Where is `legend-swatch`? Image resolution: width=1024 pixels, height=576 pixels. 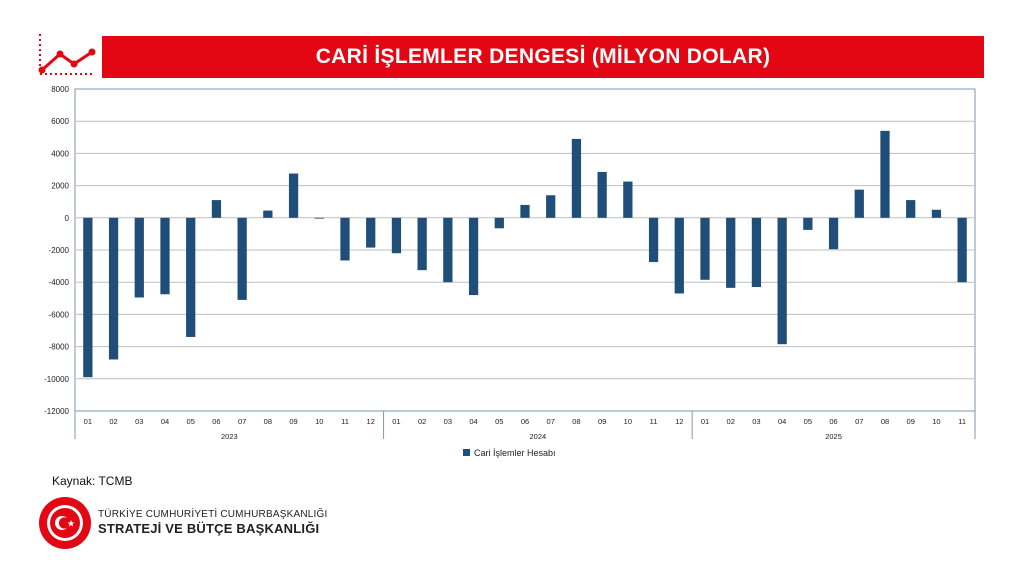 legend-swatch is located at coordinates (466, 452).